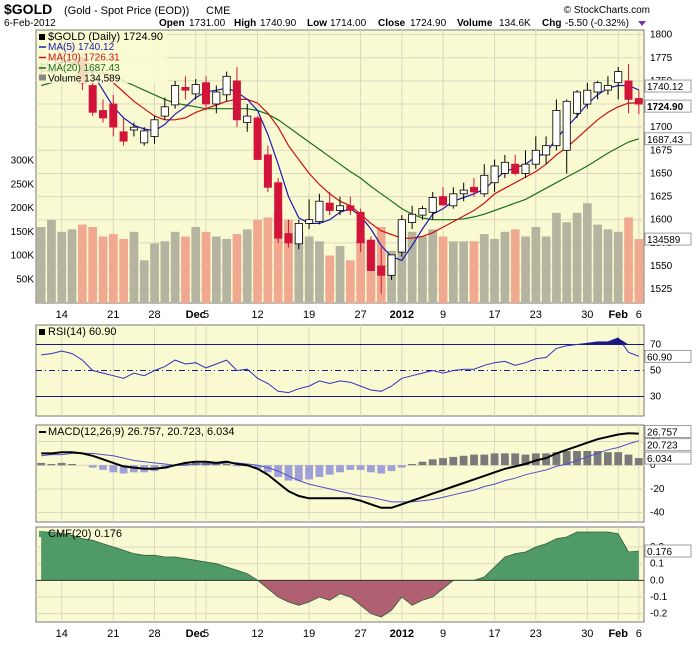  Describe the element at coordinates (113, 634) in the screenshot. I see `x-tick-label-lower: 21` at that location.